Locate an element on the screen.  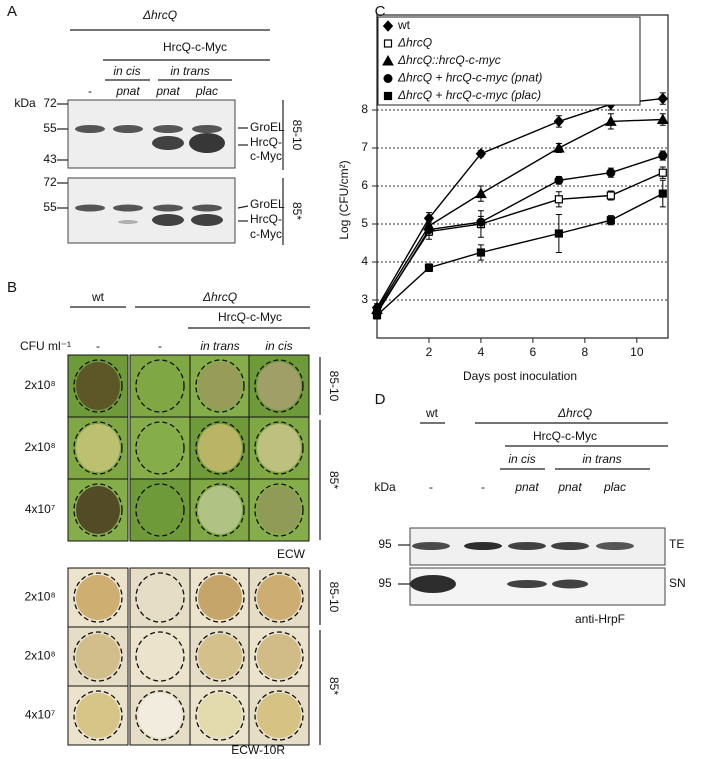
fraction-label: SN is located at coordinates (677, 583).